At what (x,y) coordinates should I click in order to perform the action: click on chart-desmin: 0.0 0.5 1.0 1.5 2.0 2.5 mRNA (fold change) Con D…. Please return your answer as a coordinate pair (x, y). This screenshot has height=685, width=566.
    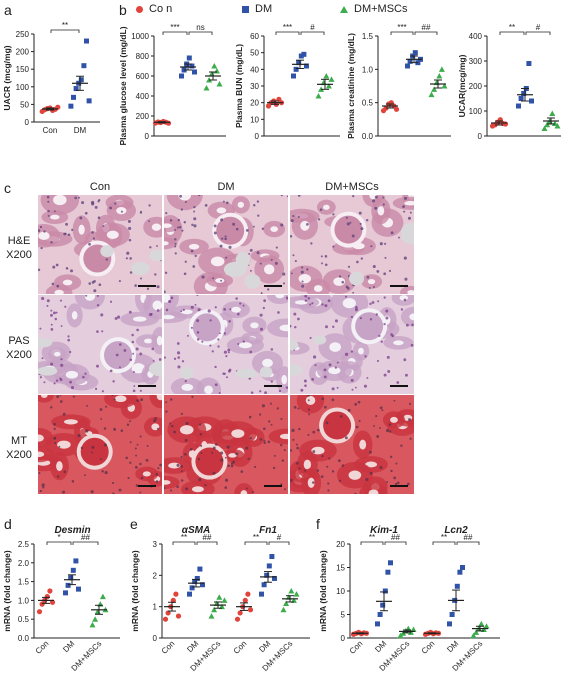
    Looking at the image, I should click on (61, 599).